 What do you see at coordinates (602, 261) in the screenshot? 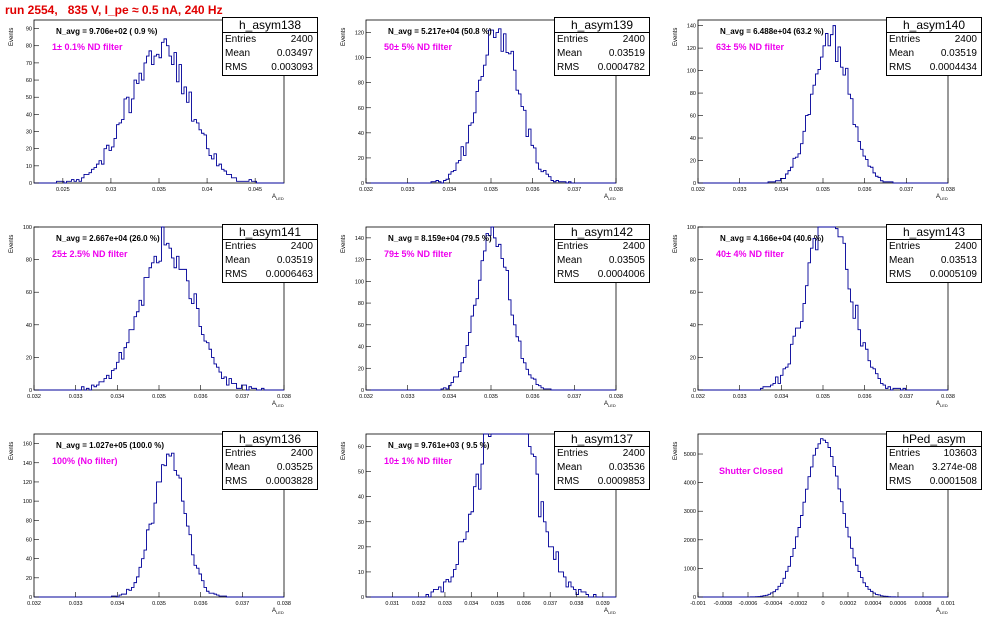
I see `stat-row-mean: Mean 0.03505` at bounding box center [602, 261].